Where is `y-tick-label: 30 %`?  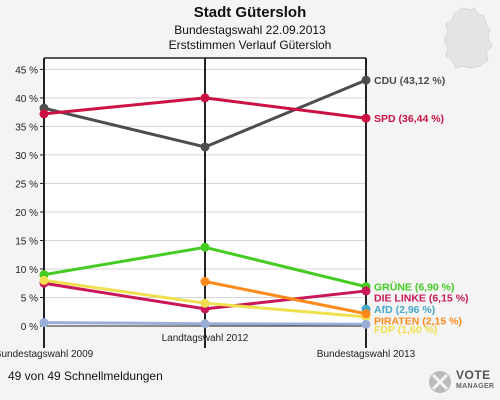
y-tick-label: 30 % is located at coordinates (26, 156).